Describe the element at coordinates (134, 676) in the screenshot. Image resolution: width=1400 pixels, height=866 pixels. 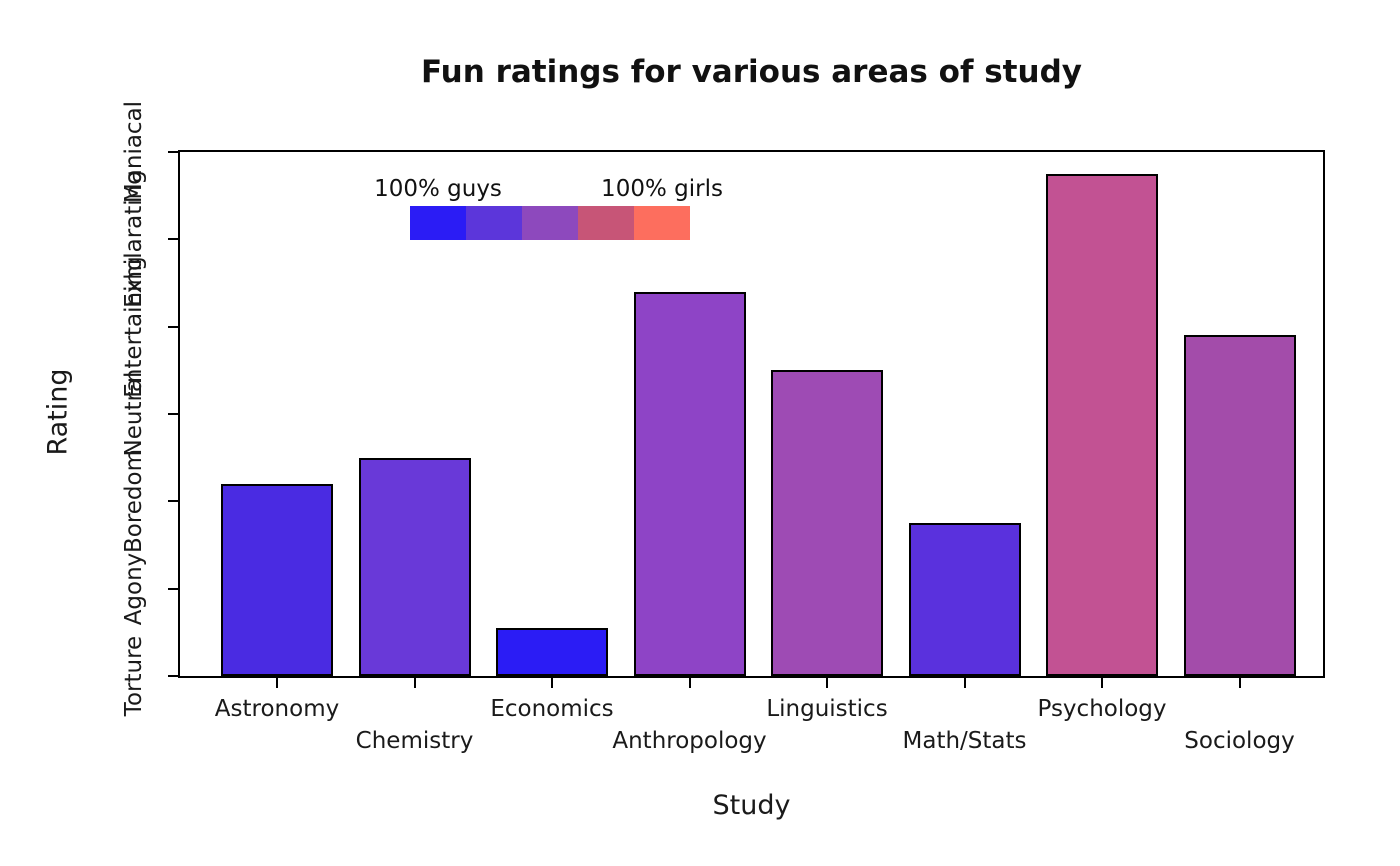
I see `y-tick-label-torture: Torture` at that location.